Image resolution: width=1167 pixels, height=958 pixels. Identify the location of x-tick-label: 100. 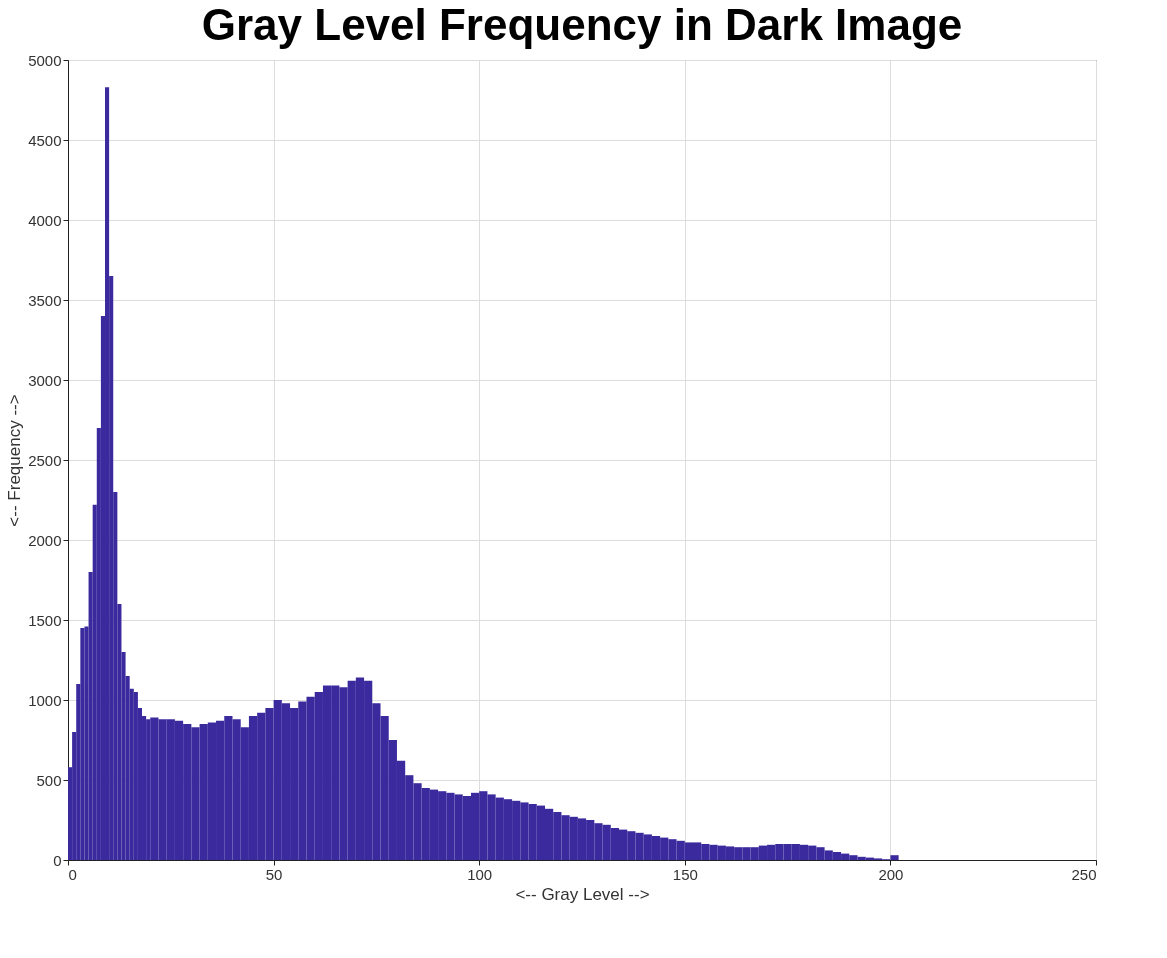
(480, 874).